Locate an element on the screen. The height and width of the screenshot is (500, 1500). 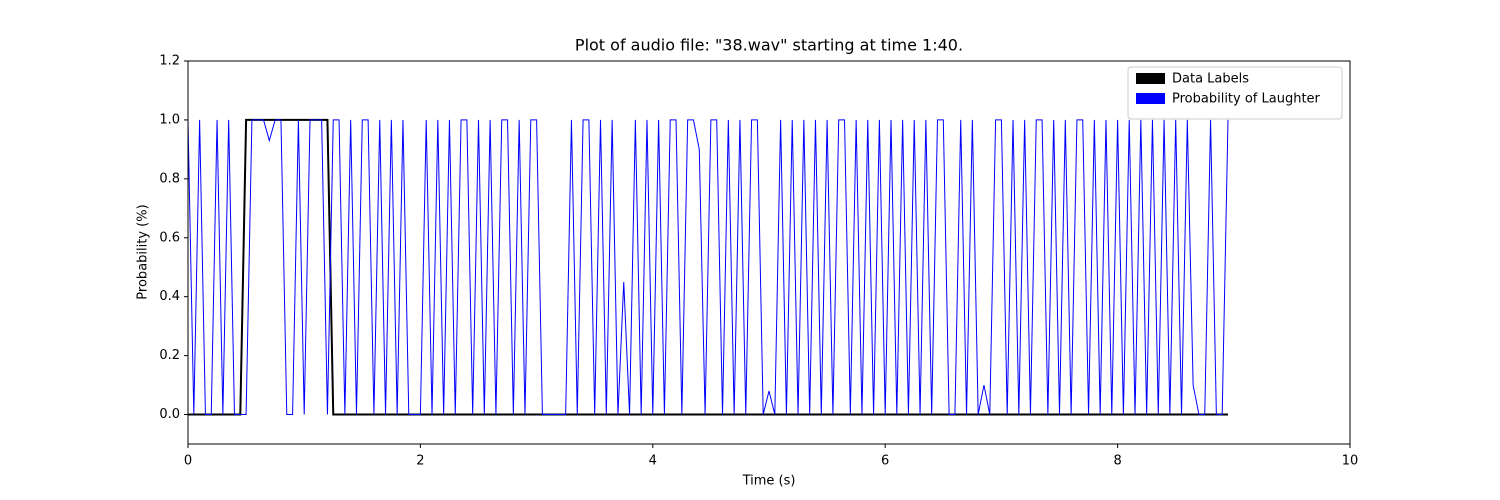
legend-box is located at coordinates (1235, 93).